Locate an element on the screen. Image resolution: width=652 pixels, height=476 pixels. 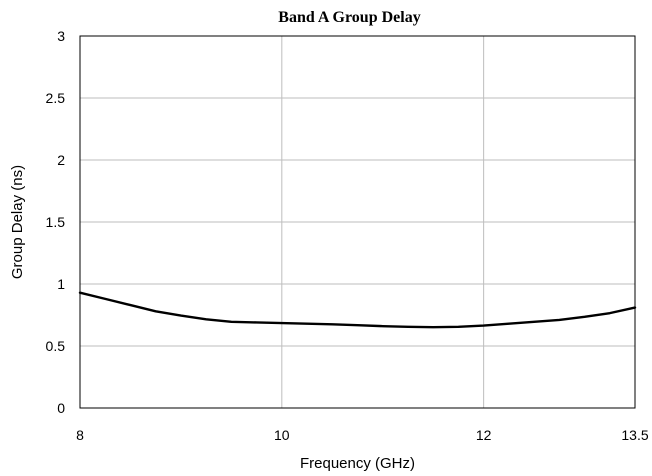
series-layer is located at coordinates (357, 310).